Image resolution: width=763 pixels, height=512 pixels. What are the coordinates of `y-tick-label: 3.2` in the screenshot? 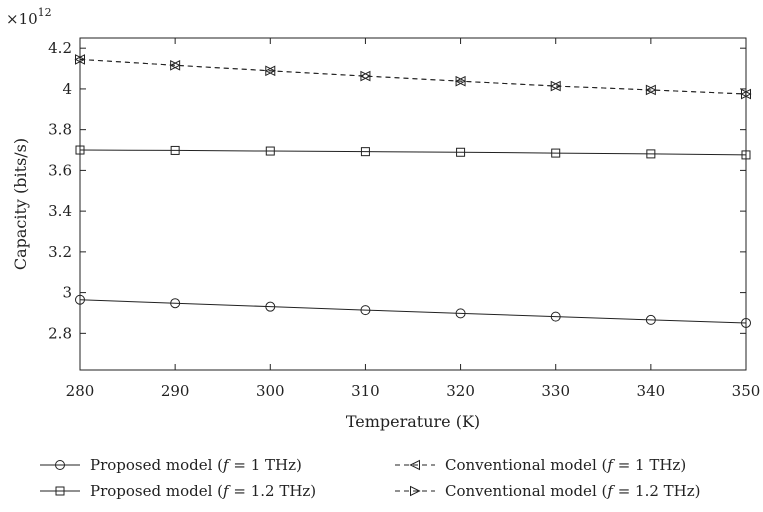 It's located at (60, 252).